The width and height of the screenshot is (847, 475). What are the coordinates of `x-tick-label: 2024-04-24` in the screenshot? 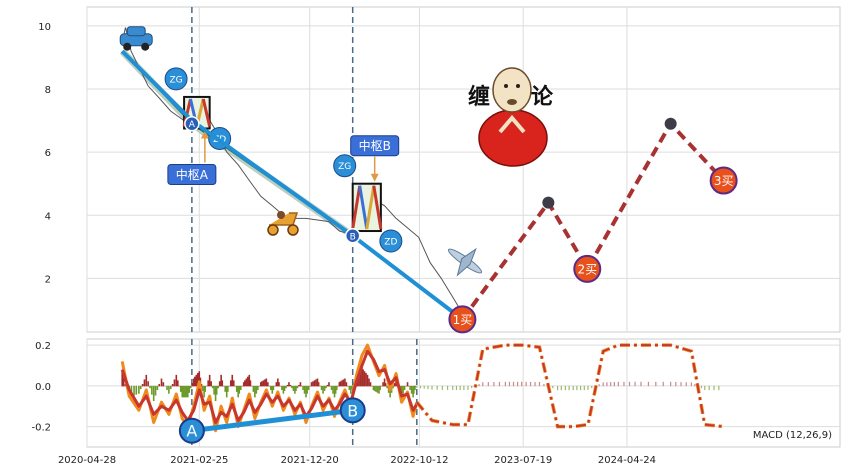 It's located at (627, 460).